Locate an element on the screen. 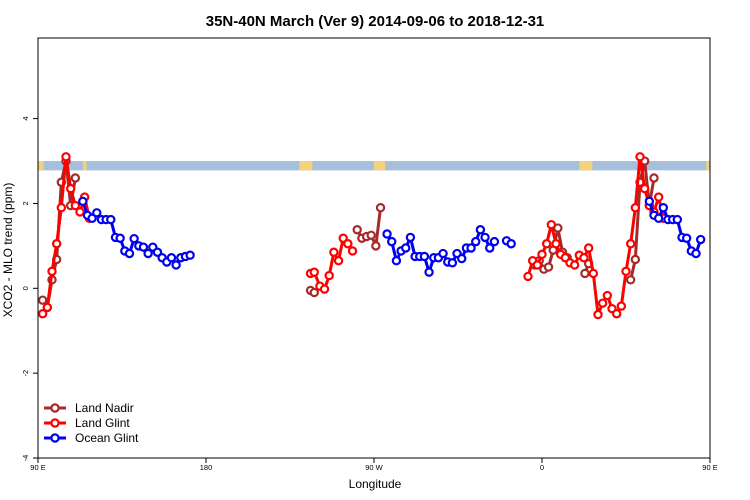 This screenshot has width=750, height=500. series-ocean-glint is located at coordinates (392, 236).